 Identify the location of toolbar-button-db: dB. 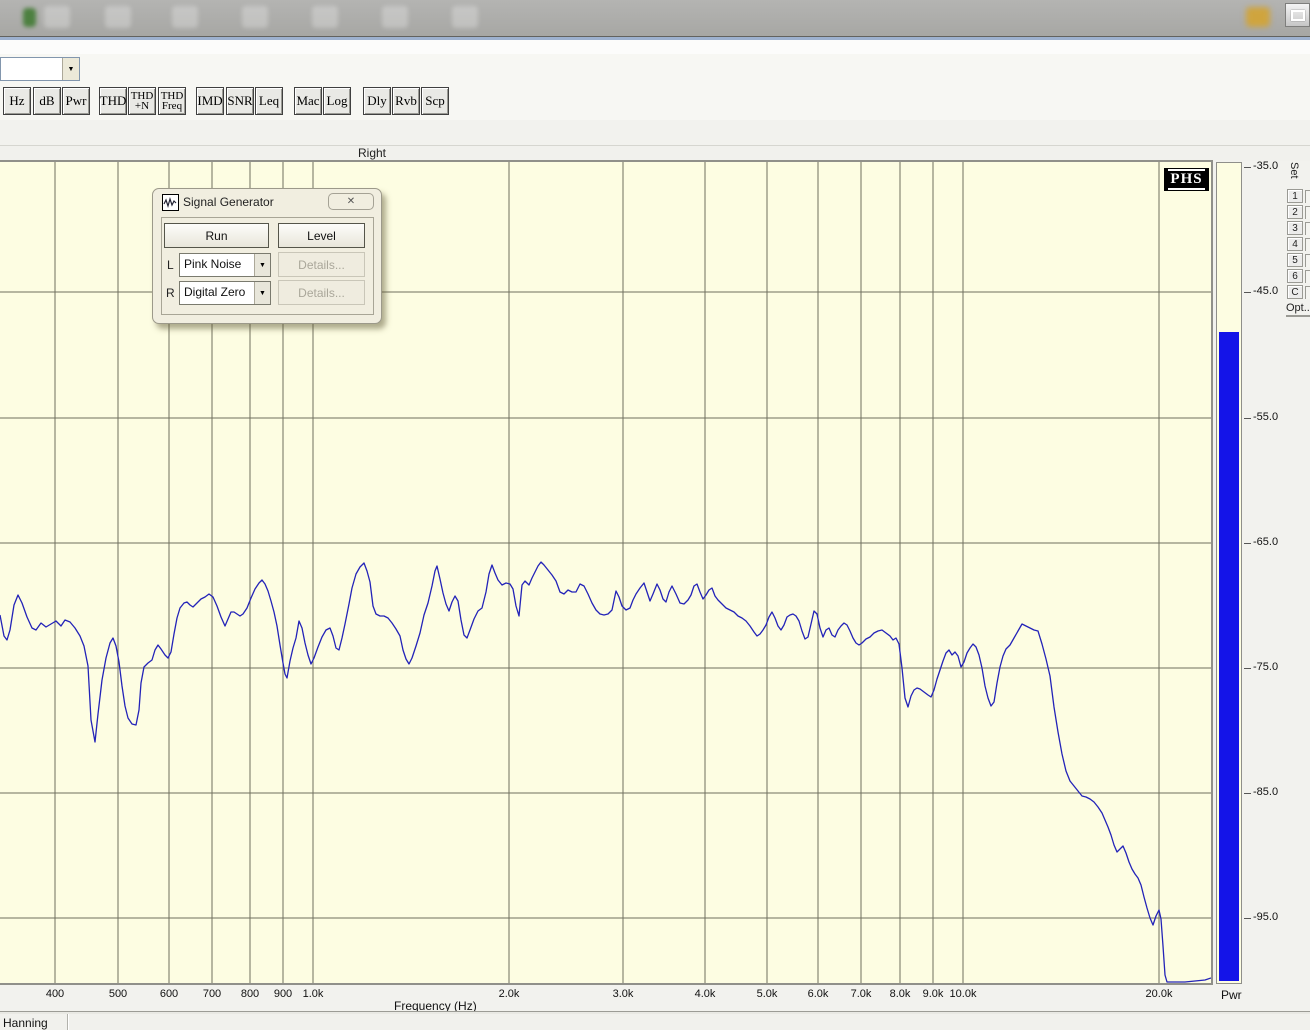
(47, 101).